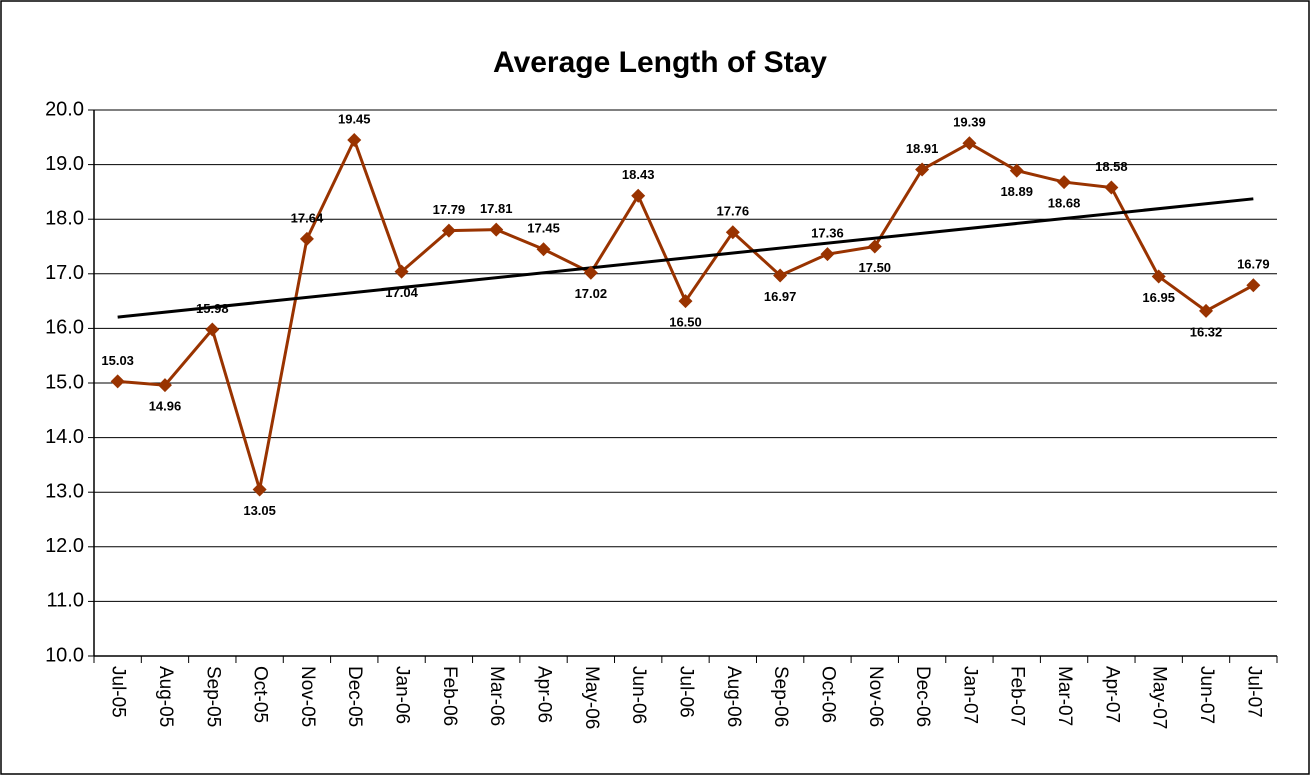  I want to click on data-label: 16.50, so click(685, 322).